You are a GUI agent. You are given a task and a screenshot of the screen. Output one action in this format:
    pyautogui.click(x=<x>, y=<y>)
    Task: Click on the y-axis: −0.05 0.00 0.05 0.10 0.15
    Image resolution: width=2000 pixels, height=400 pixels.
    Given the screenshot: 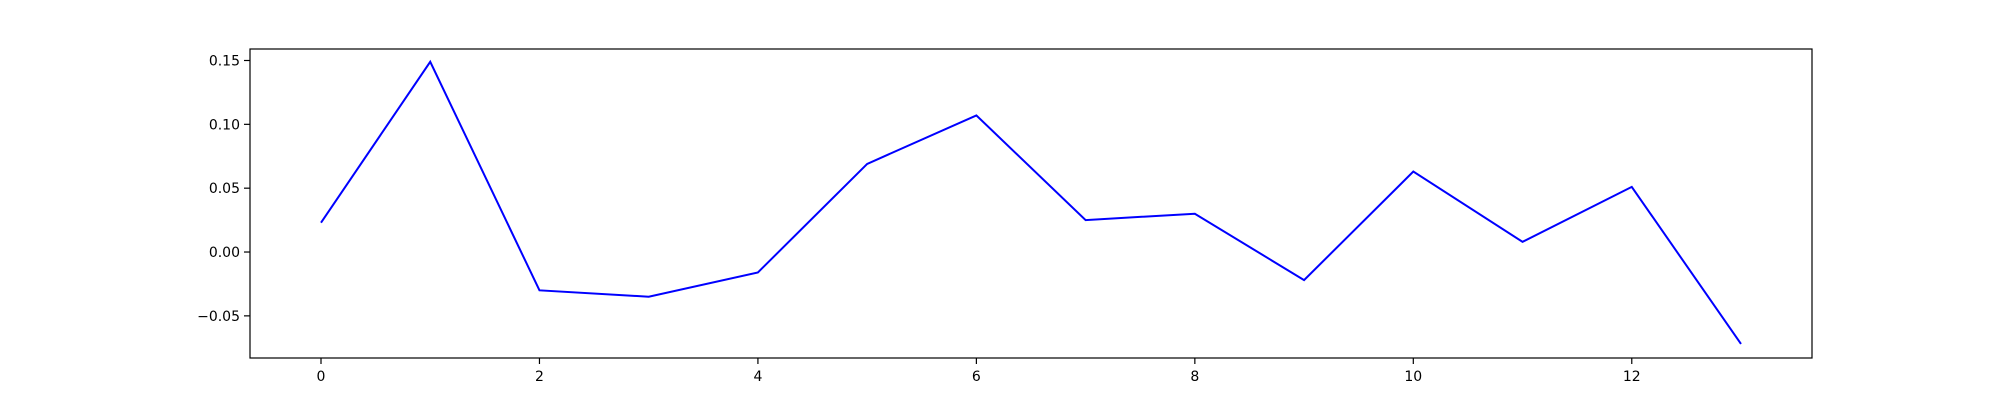 What is the action you would take?
    pyautogui.click(x=223, y=189)
    